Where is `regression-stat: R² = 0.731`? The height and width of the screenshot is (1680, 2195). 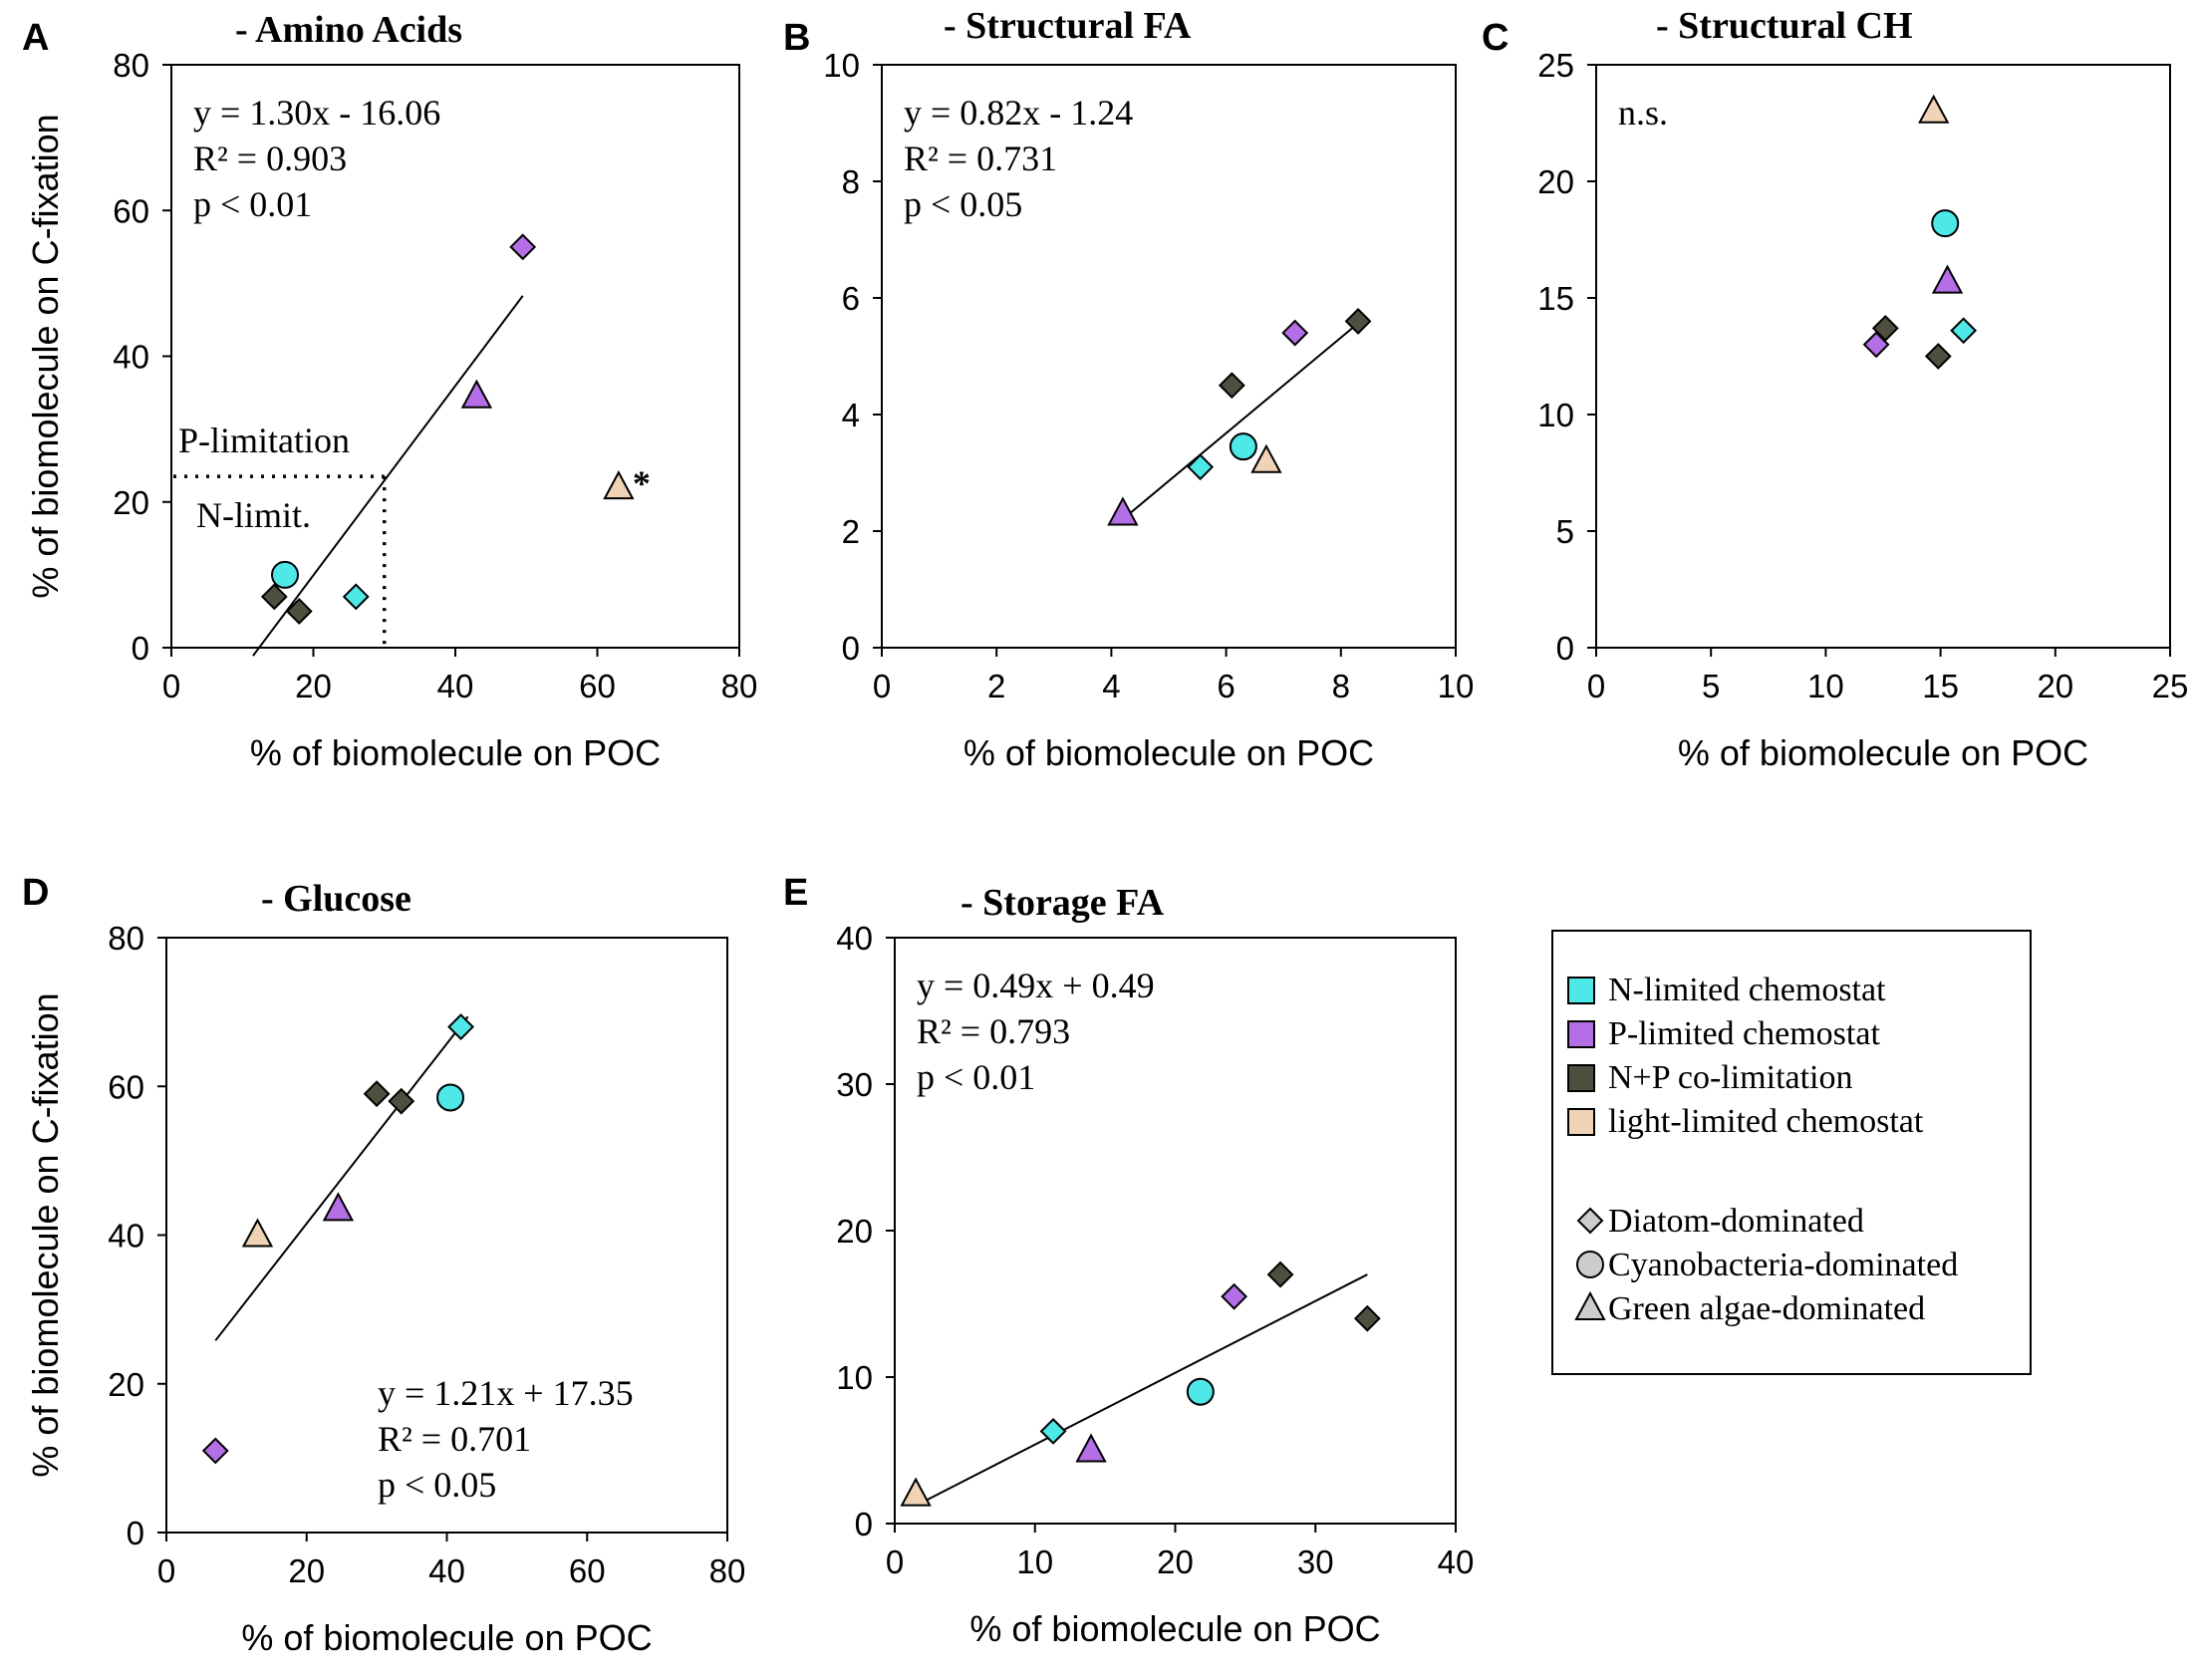
regression-stat: R² = 0.731 is located at coordinates (980, 158).